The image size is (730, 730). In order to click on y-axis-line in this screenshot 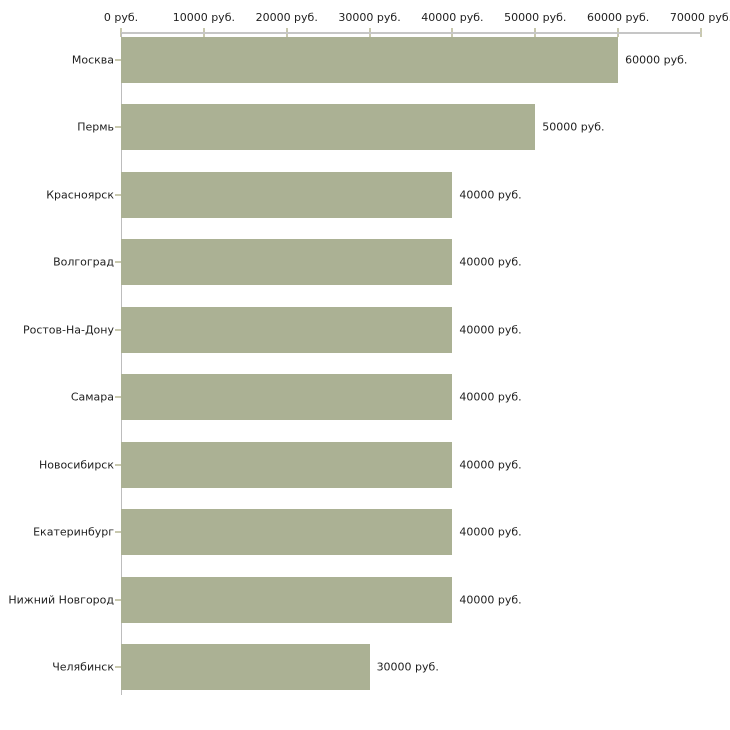, I will do `click(121, 364)`.